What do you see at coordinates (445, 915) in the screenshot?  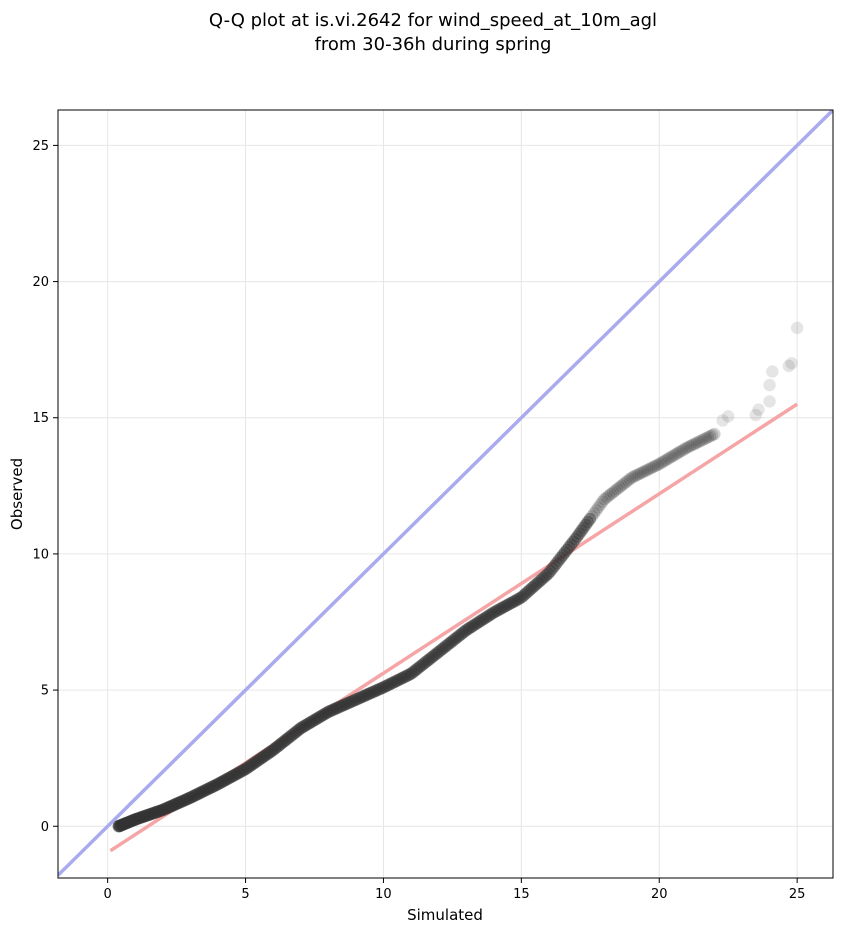 I see `x-axis-label: Simulated` at bounding box center [445, 915].